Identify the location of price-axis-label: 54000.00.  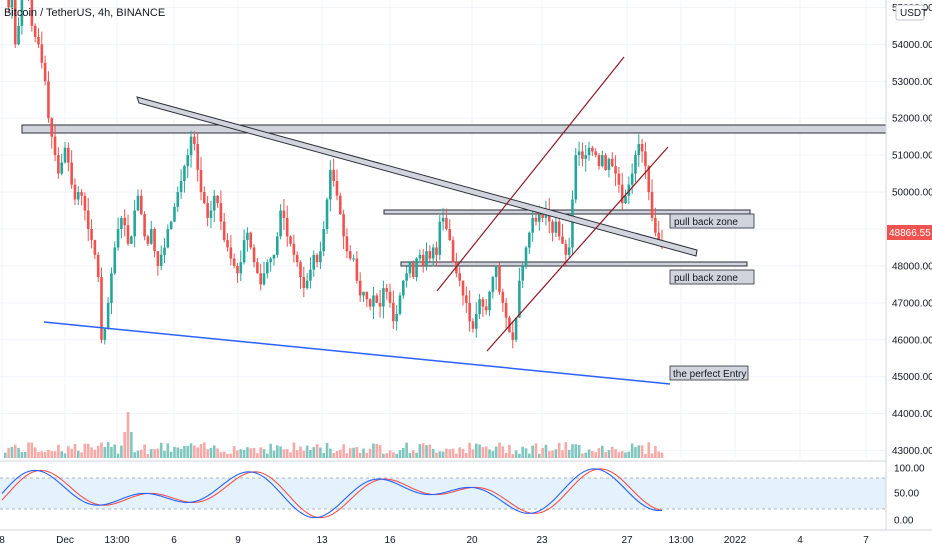
(912, 45).